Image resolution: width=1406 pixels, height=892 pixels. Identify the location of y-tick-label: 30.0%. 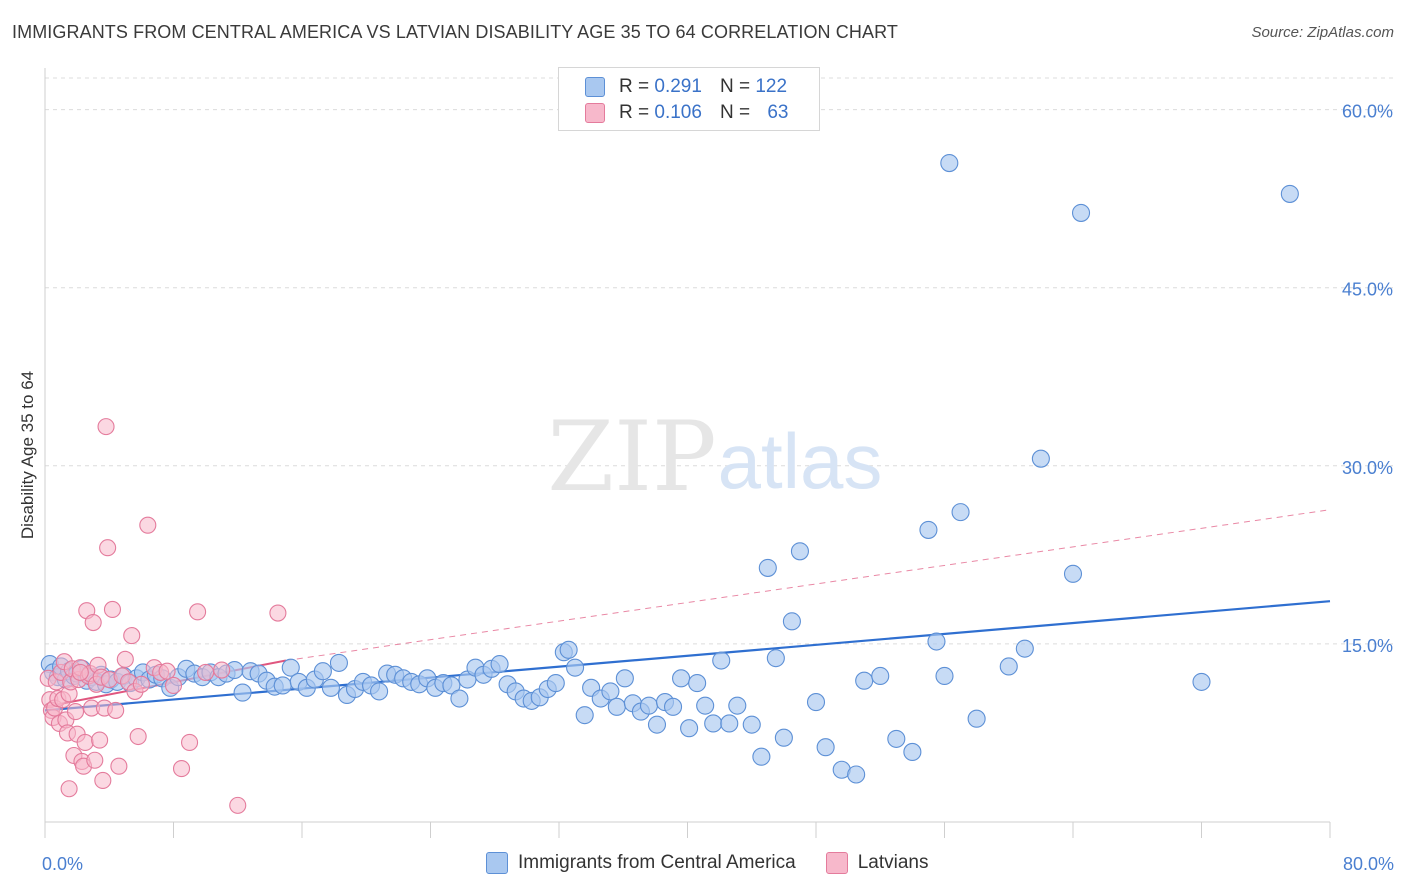
(1367, 468).